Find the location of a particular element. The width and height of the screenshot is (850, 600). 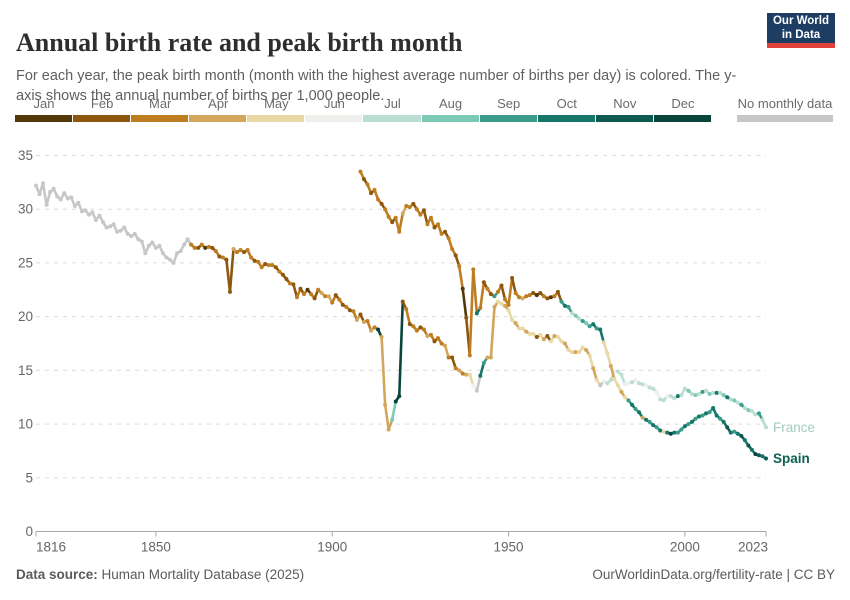

x-axis-label: 1850 is located at coordinates (156, 547).